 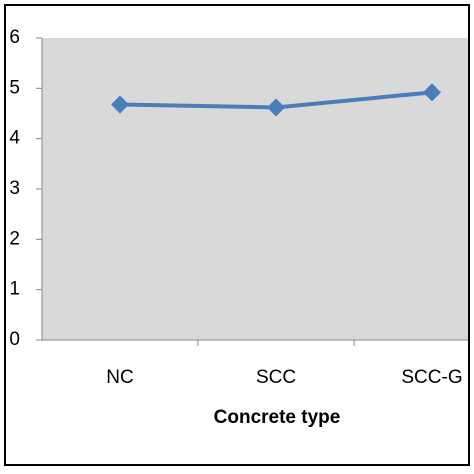 What do you see at coordinates (14, 339) in the screenshot?
I see `y-tick-label: 0` at bounding box center [14, 339].